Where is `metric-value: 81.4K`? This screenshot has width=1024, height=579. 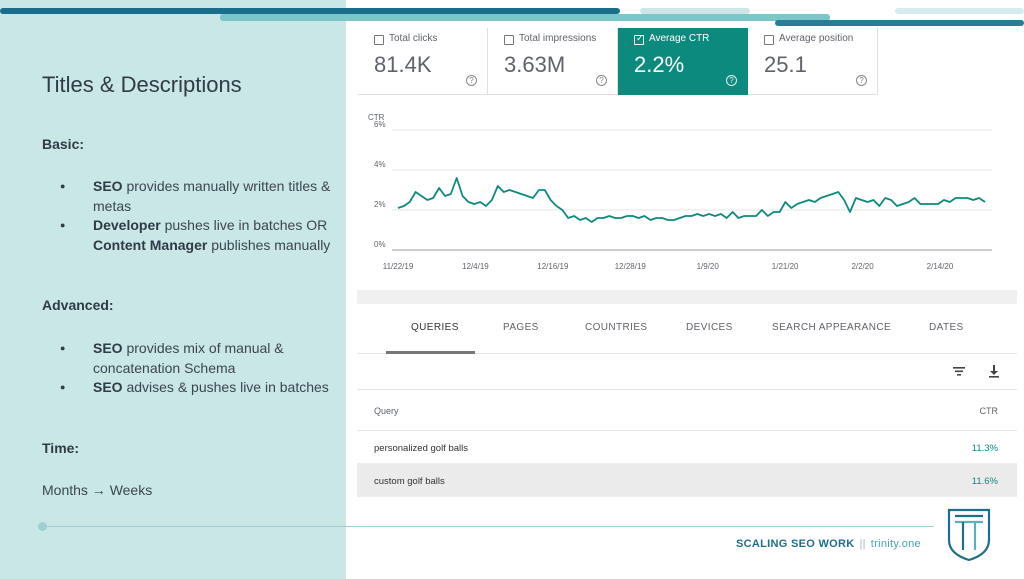
metric-value: 81.4K is located at coordinates (403, 64).